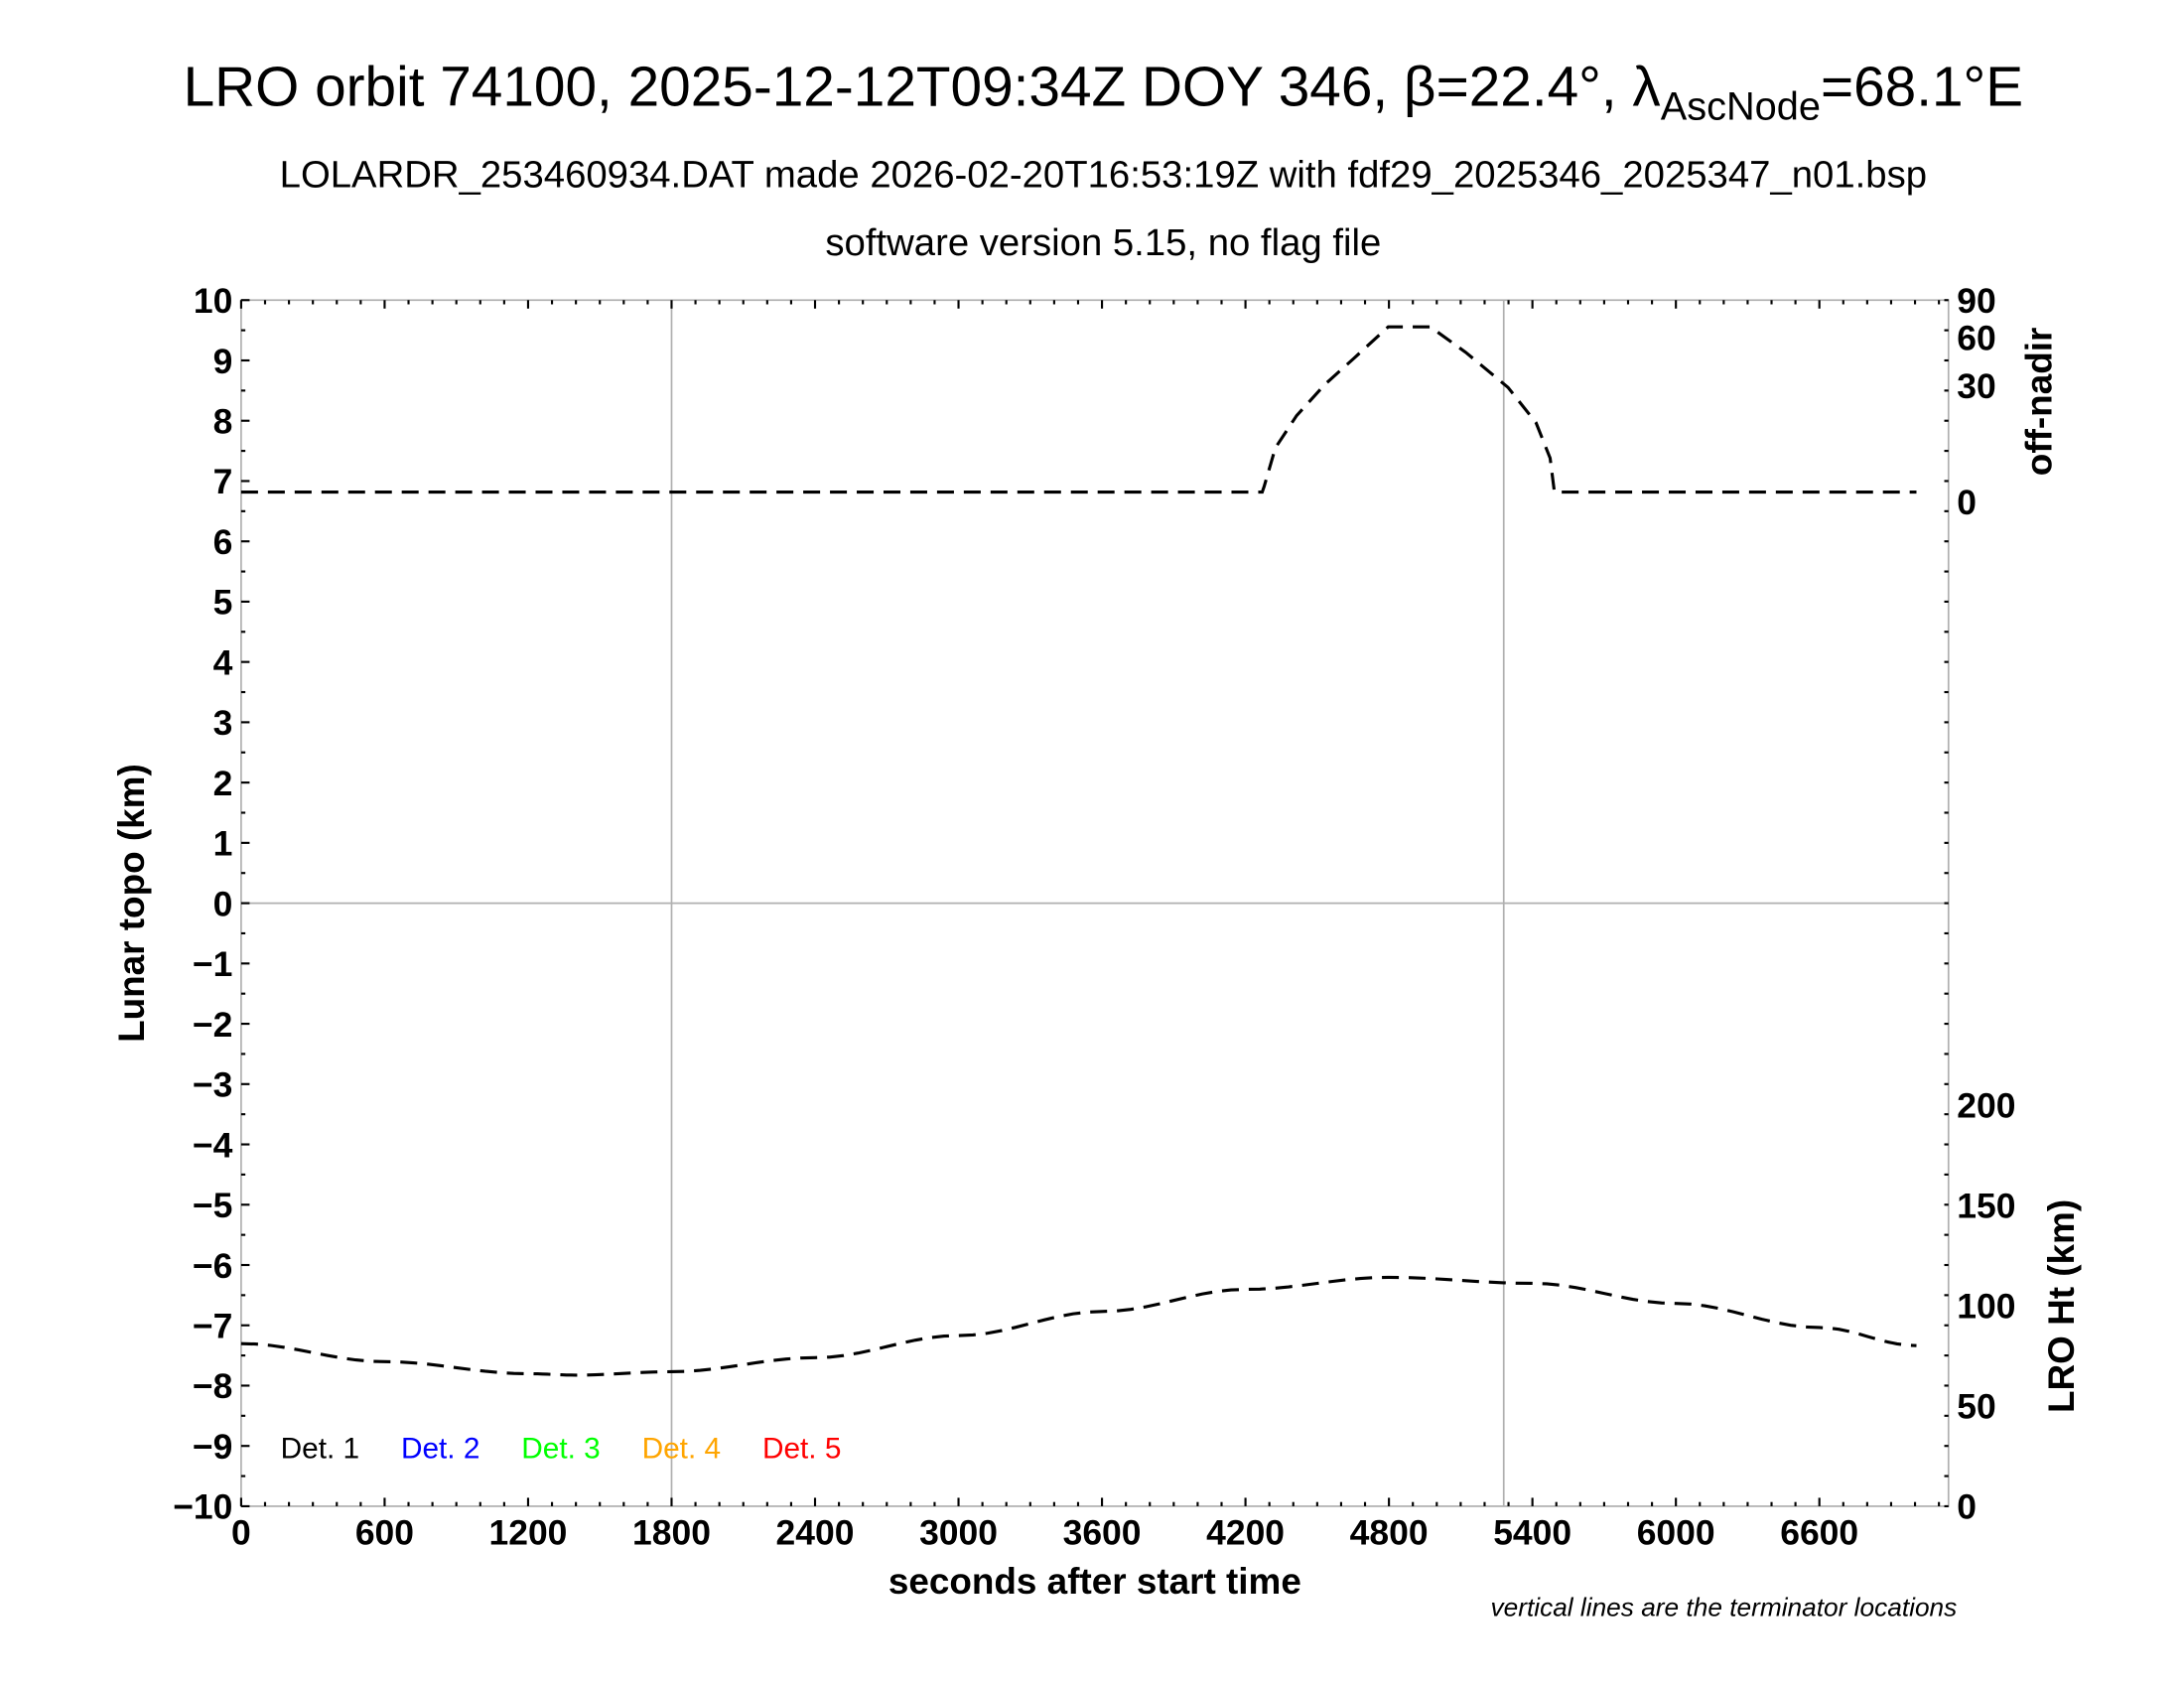 The image size is (2184, 1688). Describe the element at coordinates (223, 421) in the screenshot. I see `y-tick-label-left: 8` at that location.